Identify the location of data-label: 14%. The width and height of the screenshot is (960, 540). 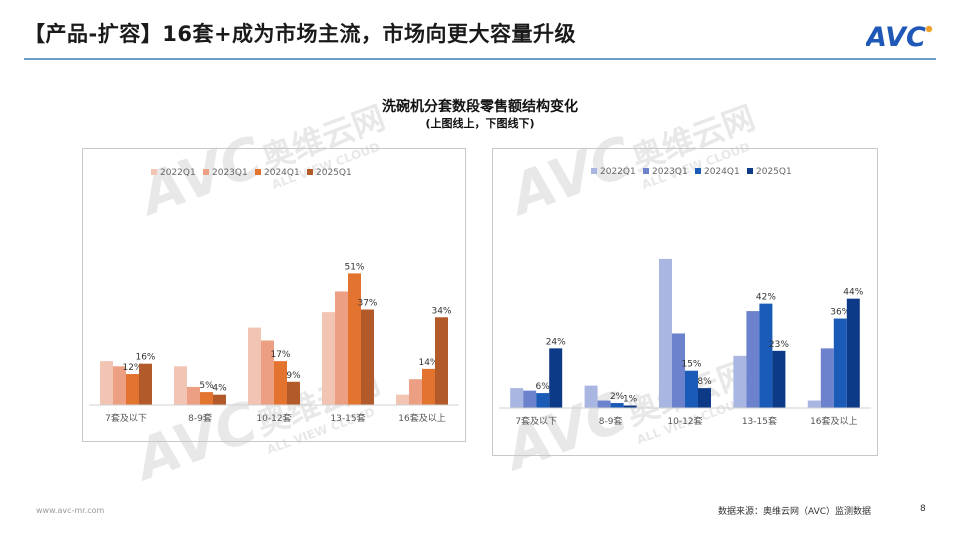
(428, 363).